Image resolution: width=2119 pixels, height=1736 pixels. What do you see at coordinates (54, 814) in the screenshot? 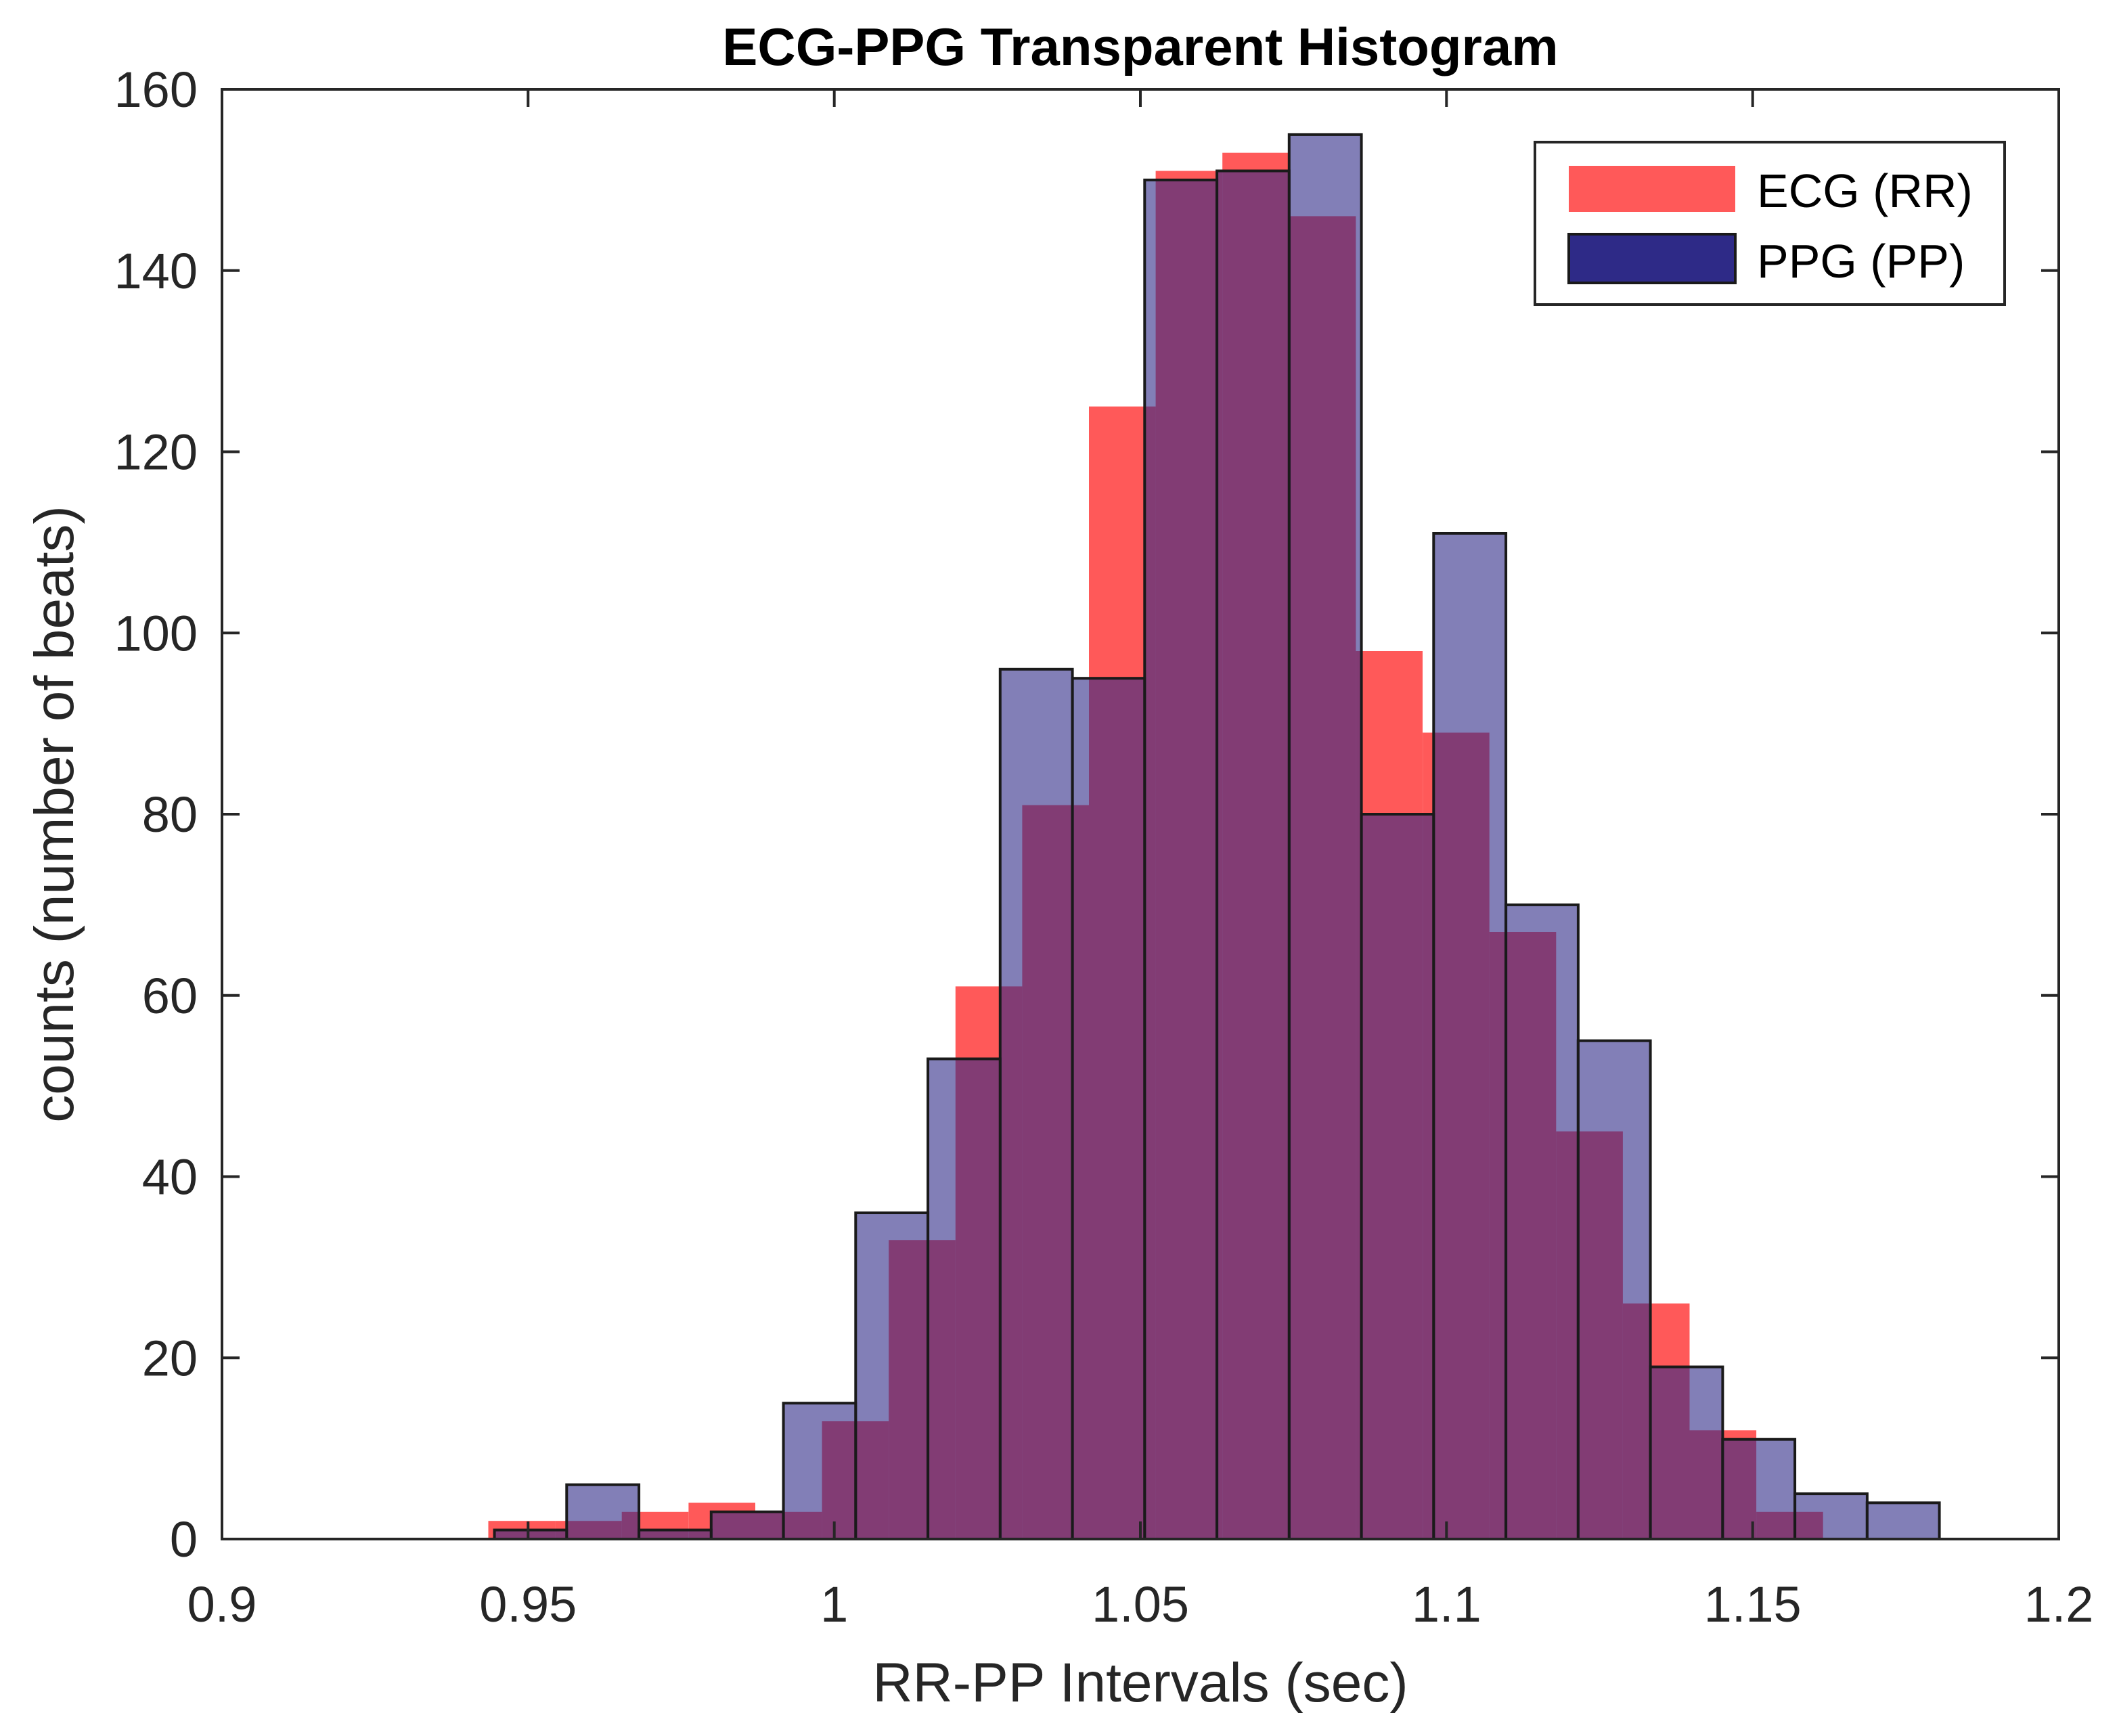
I see `y-axis-label: counts (number of beats)` at bounding box center [54, 814].